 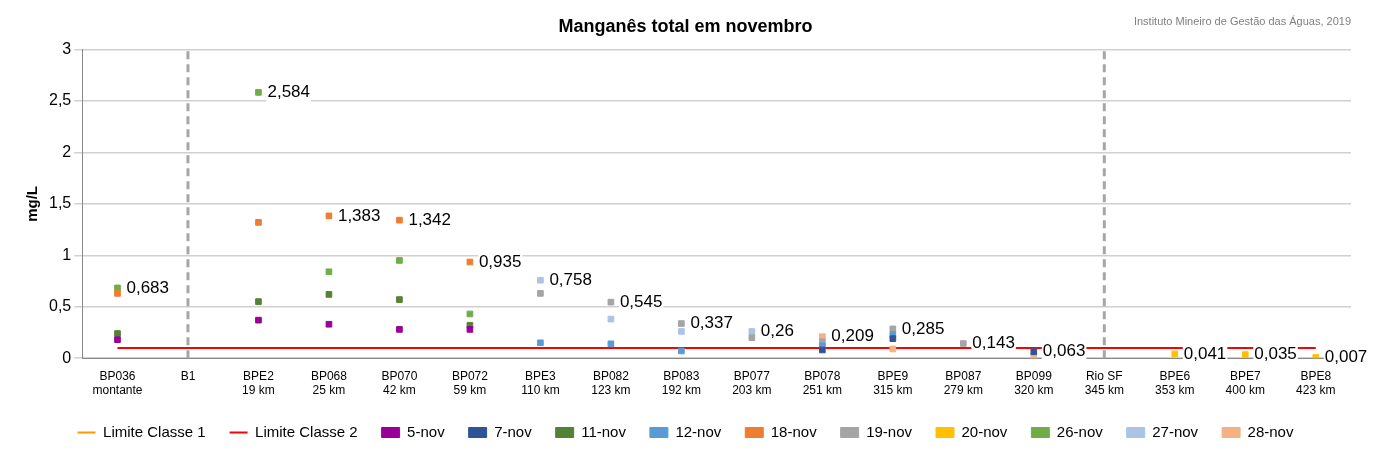 I want to click on x-tick-label: BP077 203 km, so click(x=752, y=383).